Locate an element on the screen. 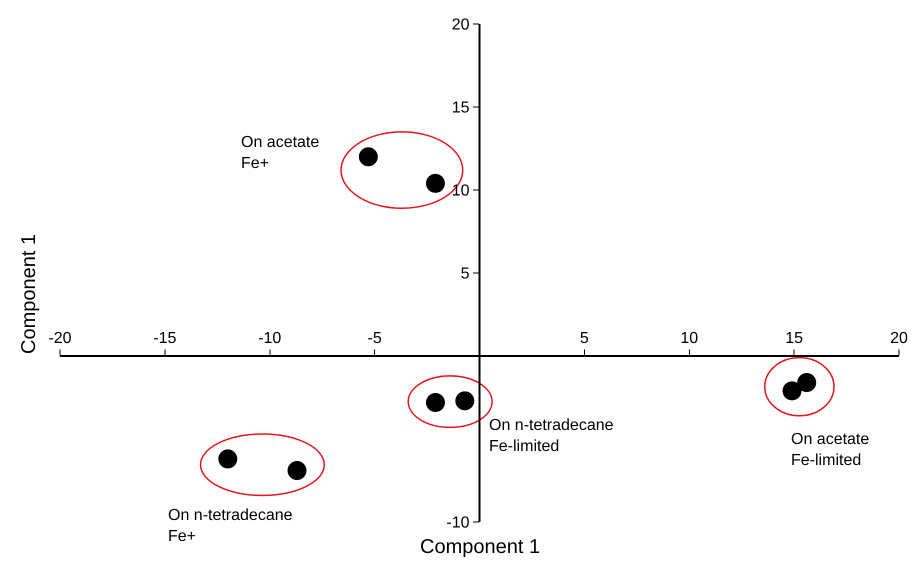  y-tick-label: 20 is located at coordinates (461, 25).